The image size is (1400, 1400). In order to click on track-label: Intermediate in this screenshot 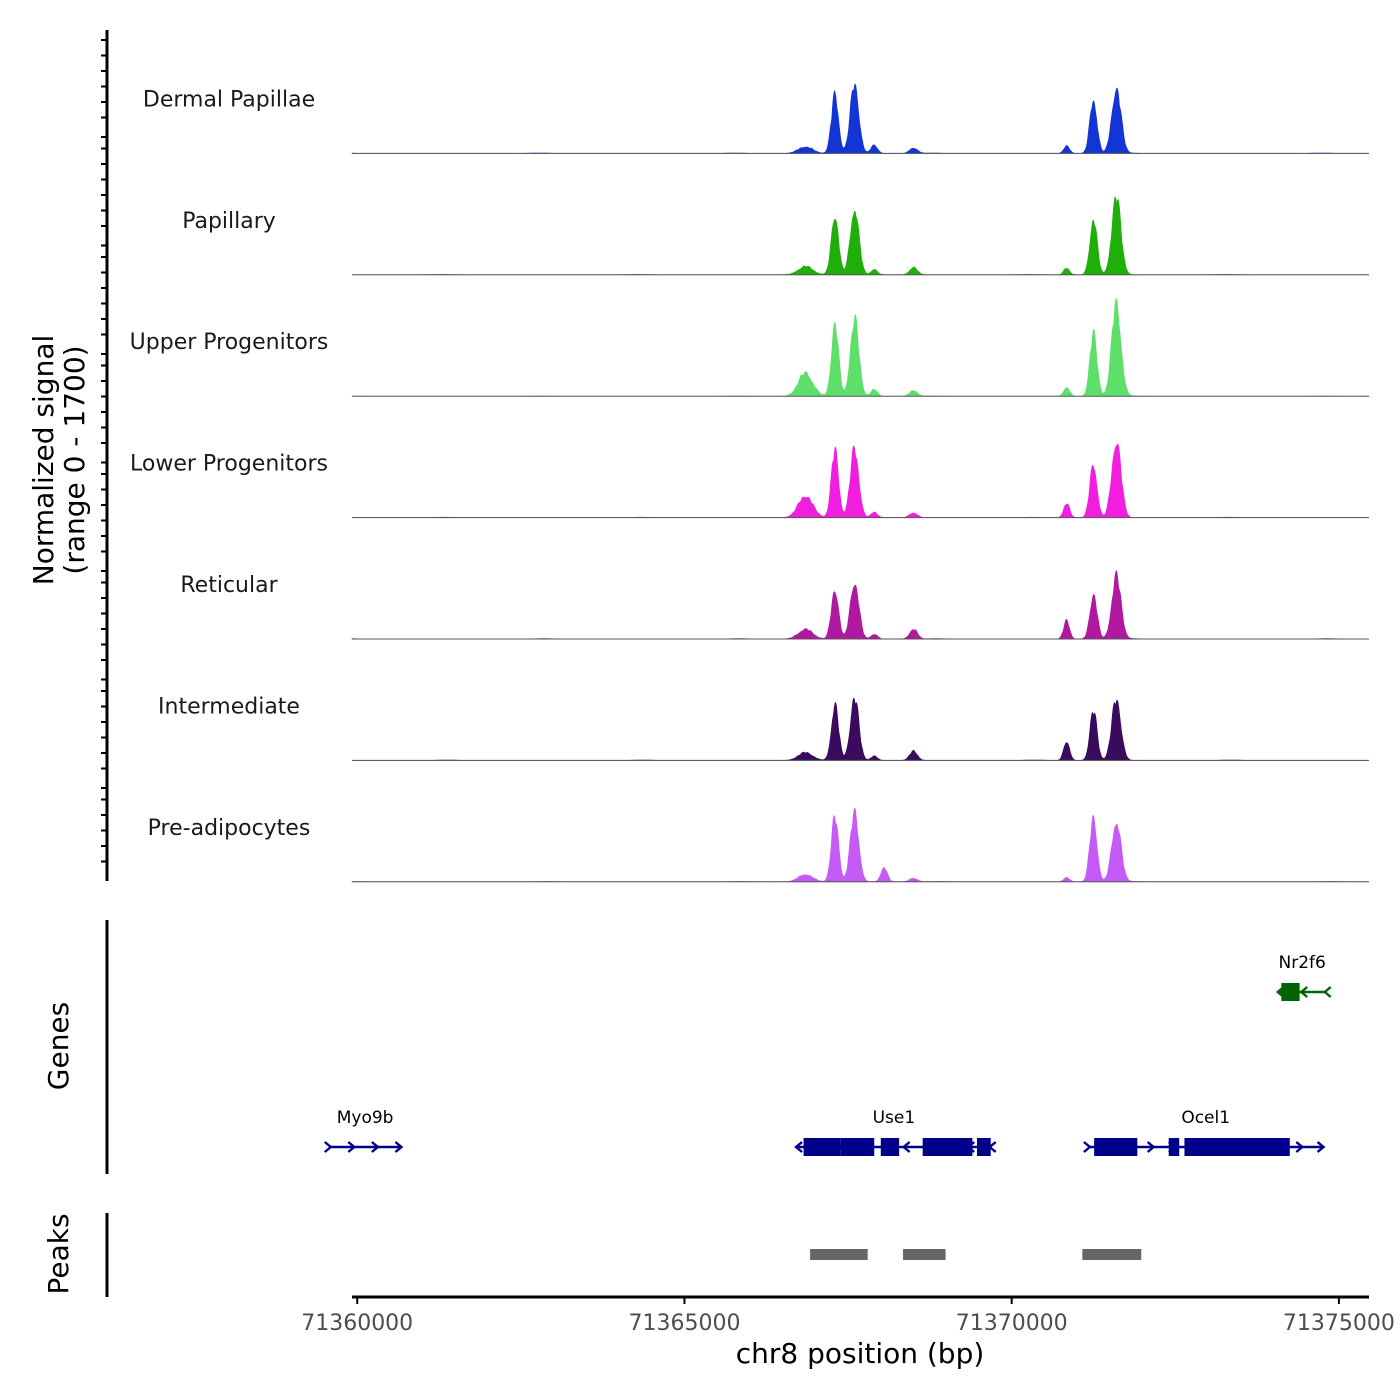, I will do `click(229, 706)`.